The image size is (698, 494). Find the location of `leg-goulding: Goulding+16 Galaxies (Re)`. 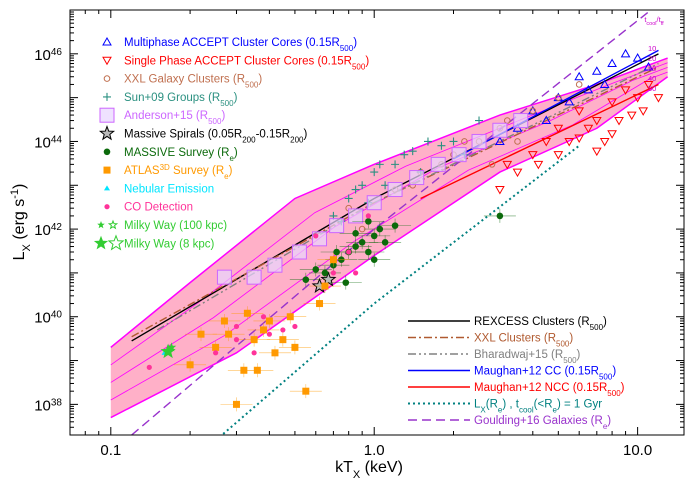

leg-goulding: Goulding+16 Galaxies (Re) is located at coordinates (542, 423).